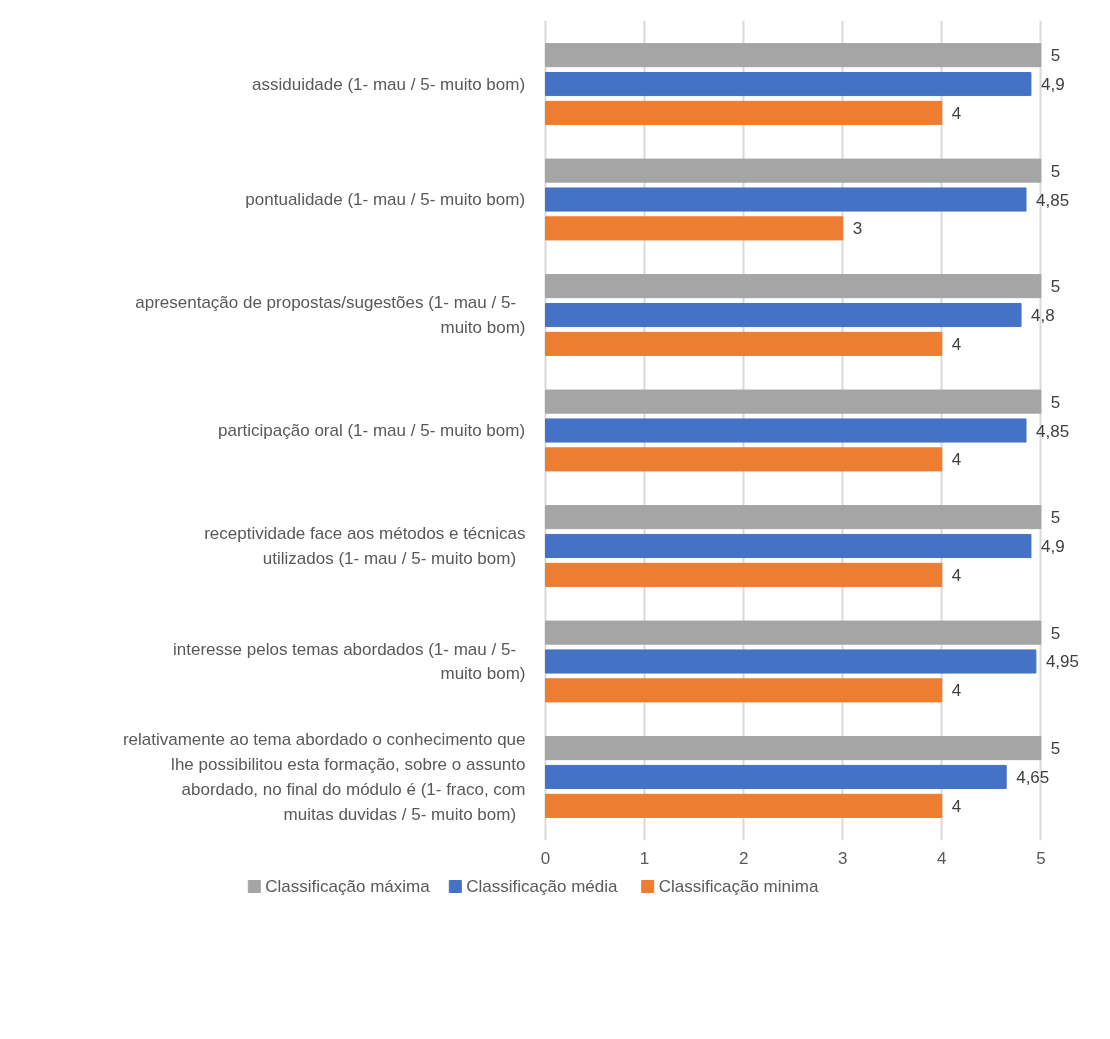 Image resolution: width=1110 pixels, height=1039 pixels. I want to click on x-tick-label: 3, so click(842, 858).